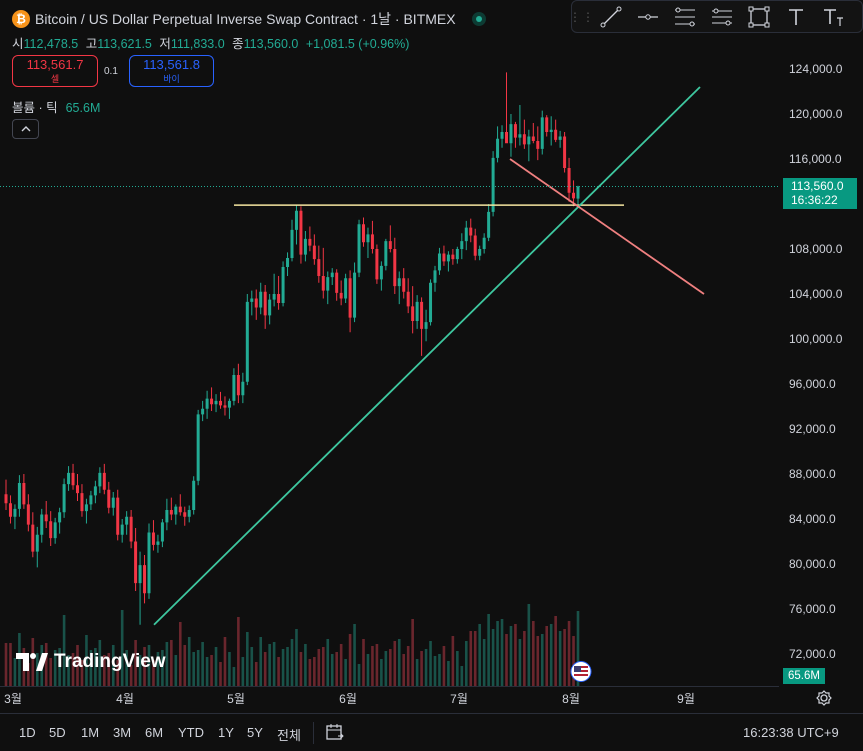 This screenshot has width=863, height=751. What do you see at coordinates (191, 732) in the screenshot?
I see `timeframe-button: YTD` at bounding box center [191, 732].